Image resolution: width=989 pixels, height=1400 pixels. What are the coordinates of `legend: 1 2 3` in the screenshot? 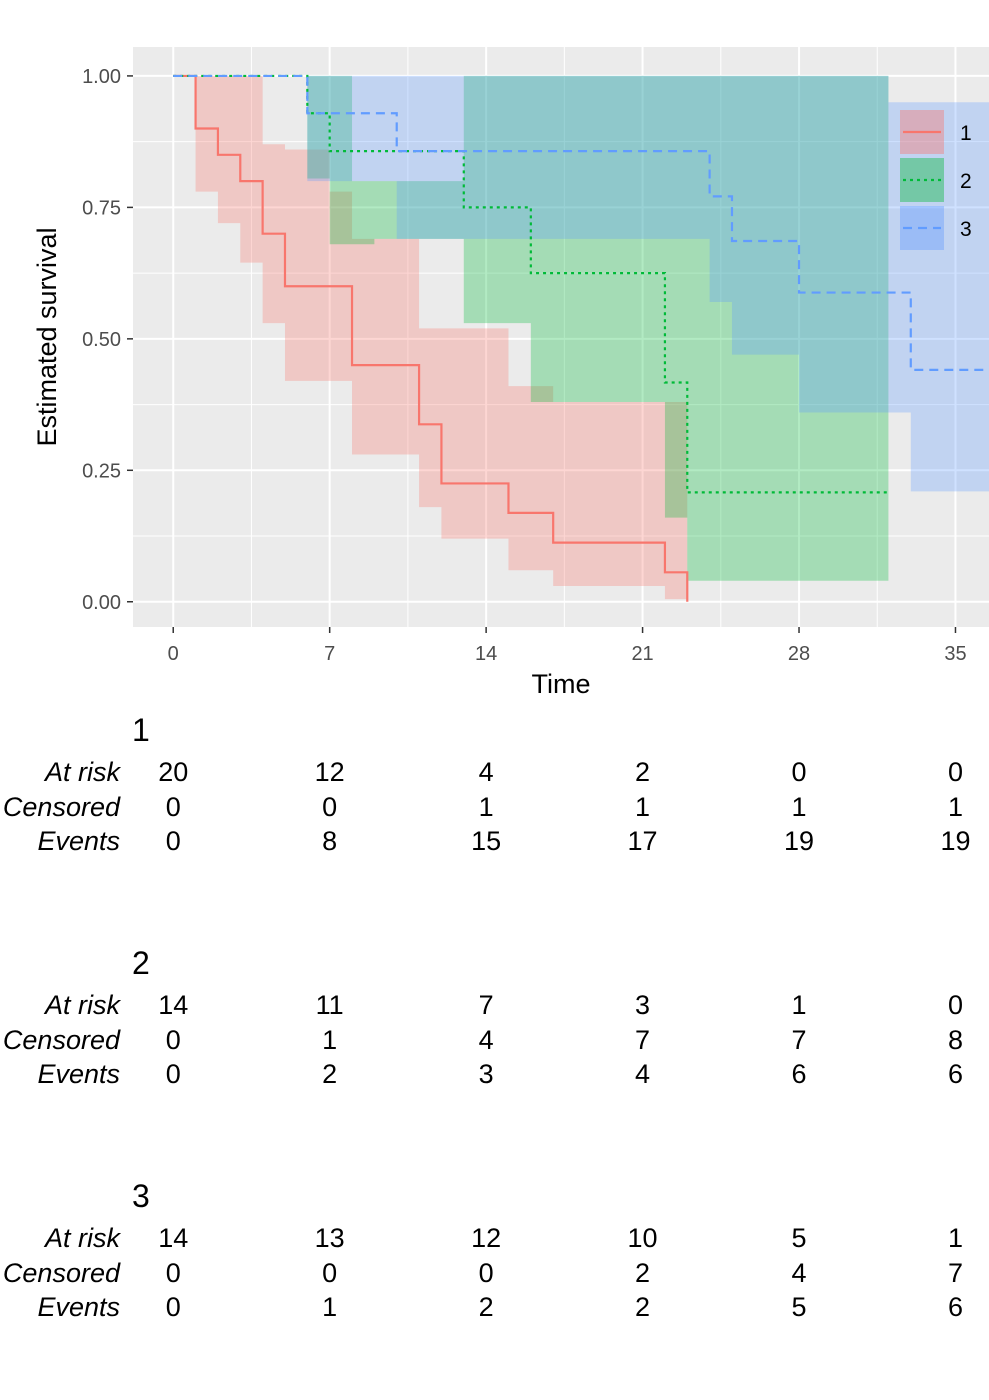 It's located at (936, 180).